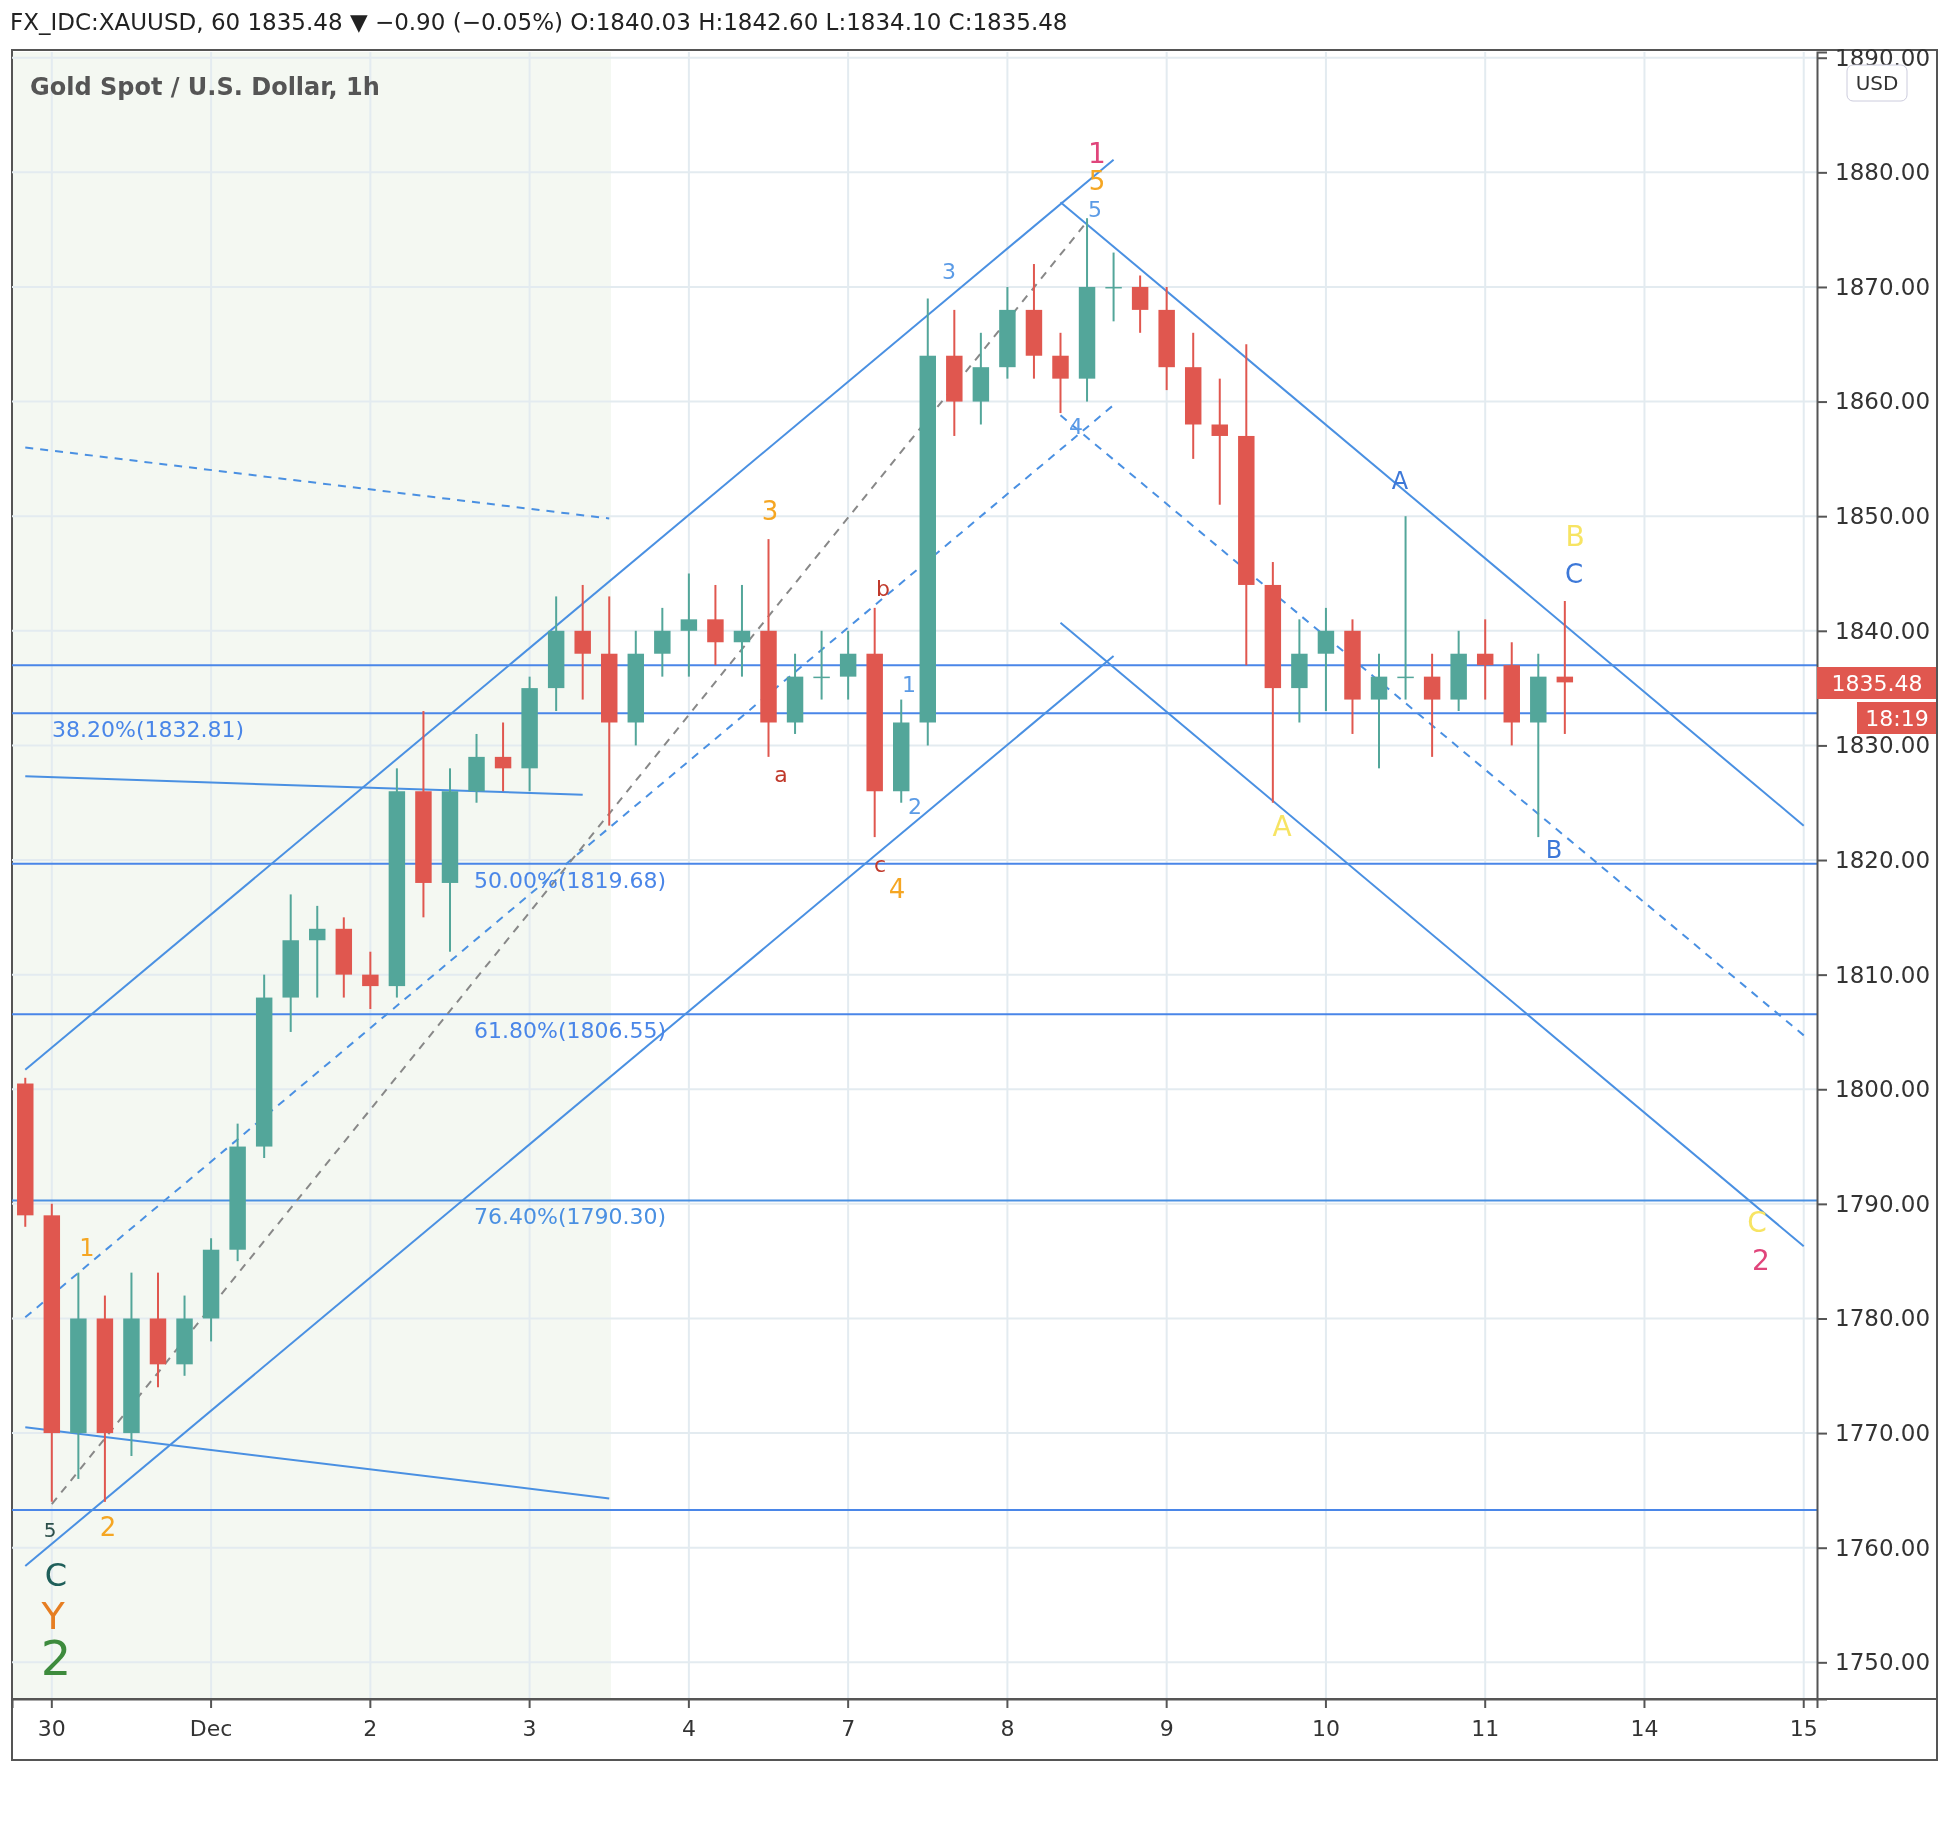  What do you see at coordinates (1883, 1089) in the screenshot?
I see `y-tick-label: 1800.00` at bounding box center [1883, 1089].